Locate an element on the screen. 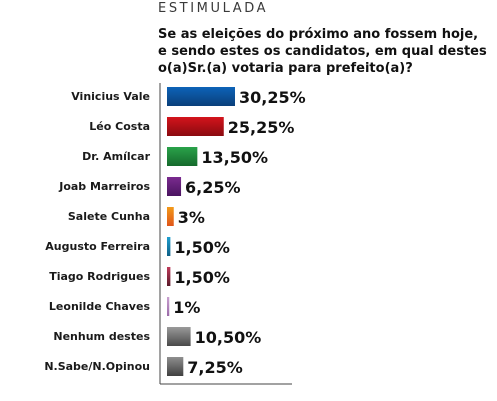 The height and width of the screenshot is (401, 497). value-label: 3% is located at coordinates (191, 217).